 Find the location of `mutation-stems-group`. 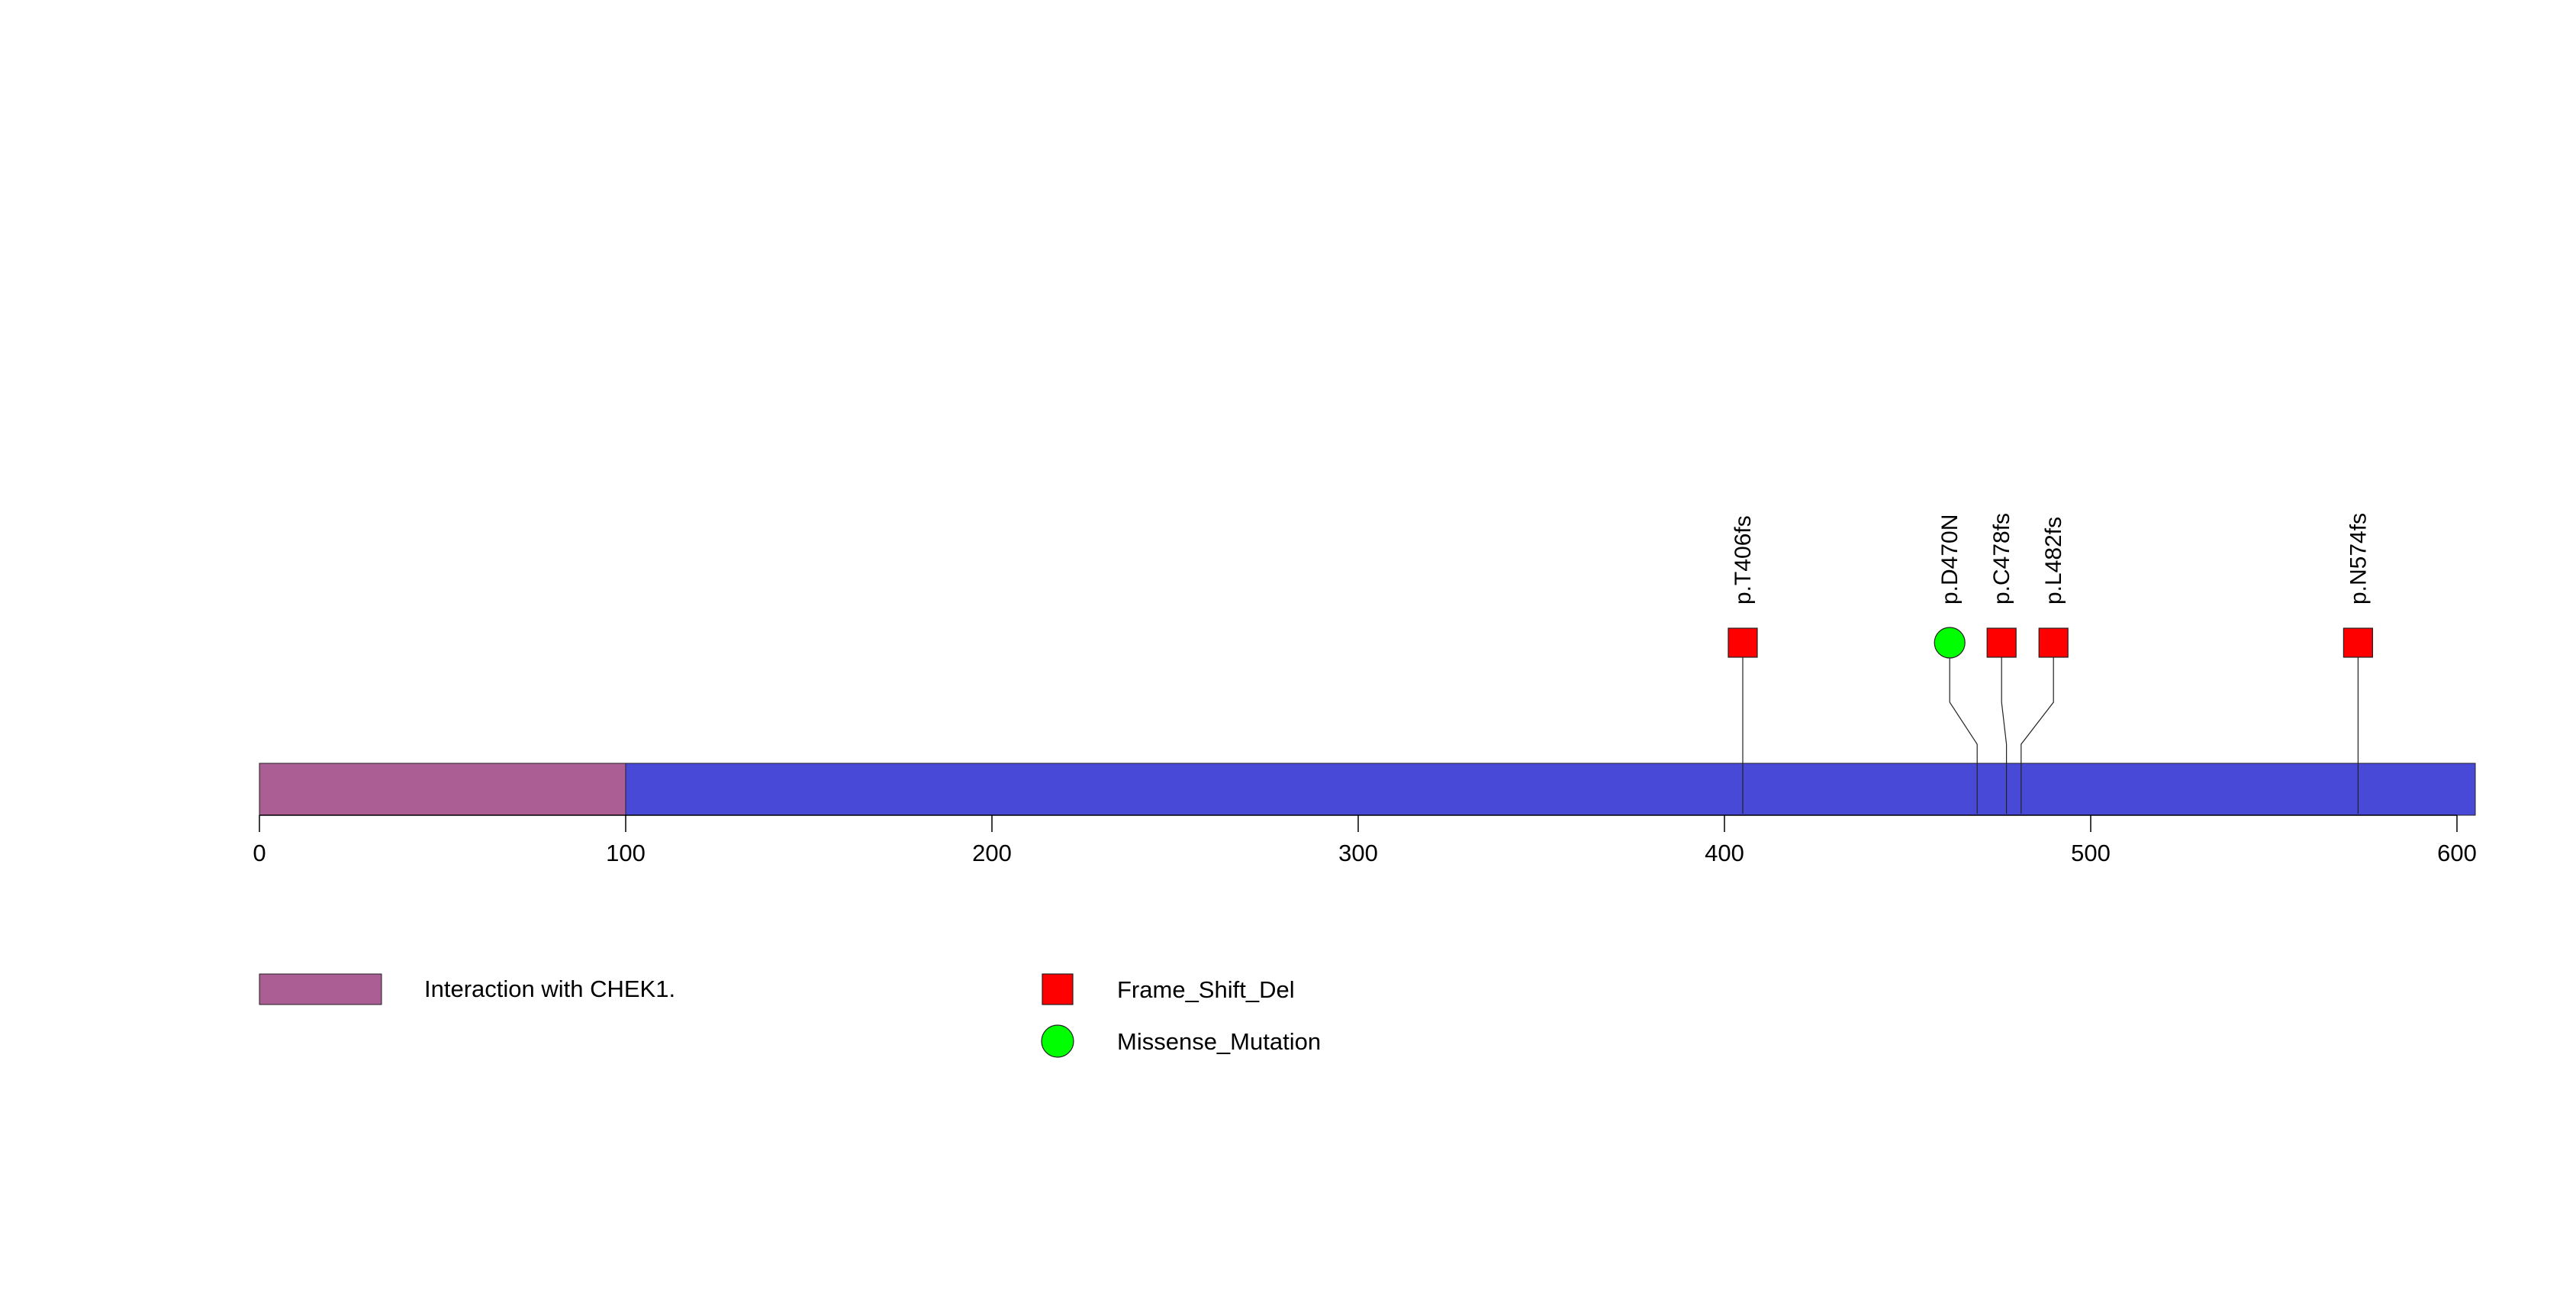

mutation-stems-group is located at coordinates (2050, 728).